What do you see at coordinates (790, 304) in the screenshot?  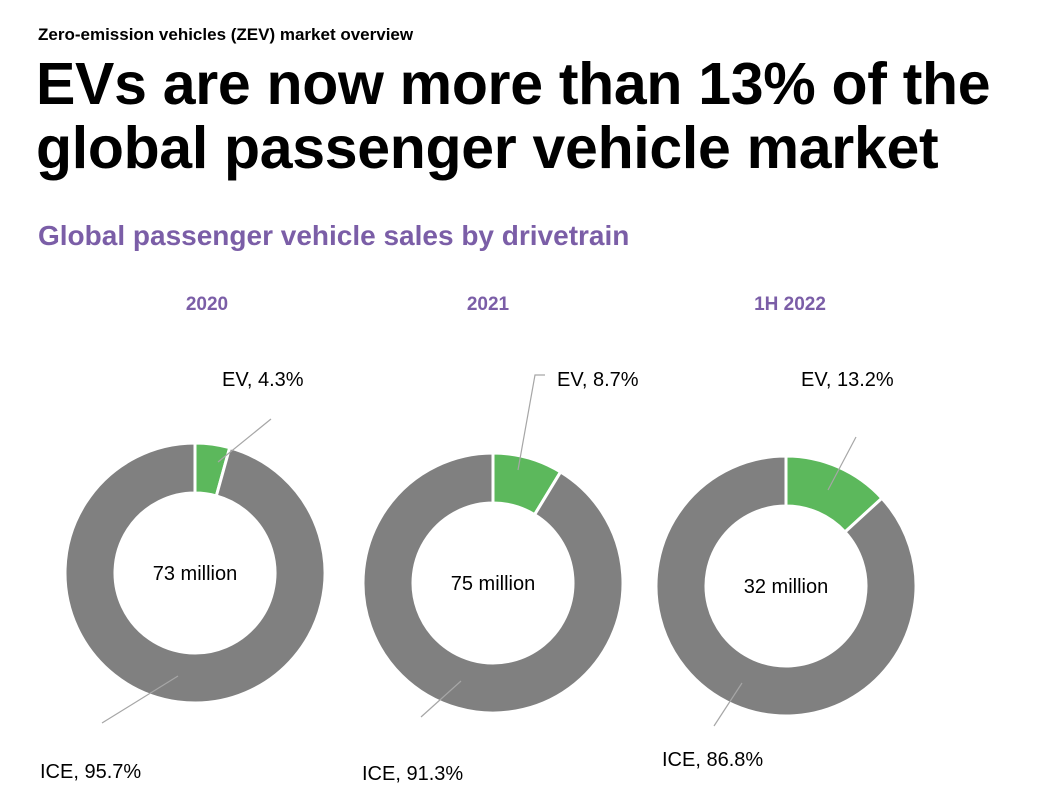 I see `period-label: 1H 2022` at bounding box center [790, 304].